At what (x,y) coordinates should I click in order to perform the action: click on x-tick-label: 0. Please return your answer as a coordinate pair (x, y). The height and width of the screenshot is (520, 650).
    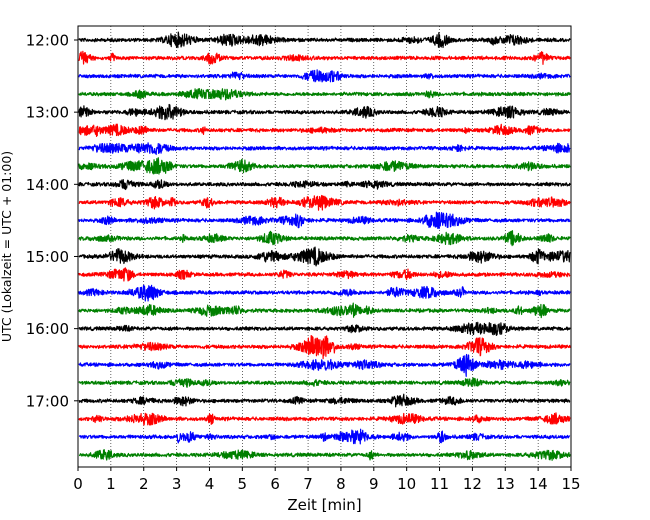
    Looking at the image, I should click on (78, 484).